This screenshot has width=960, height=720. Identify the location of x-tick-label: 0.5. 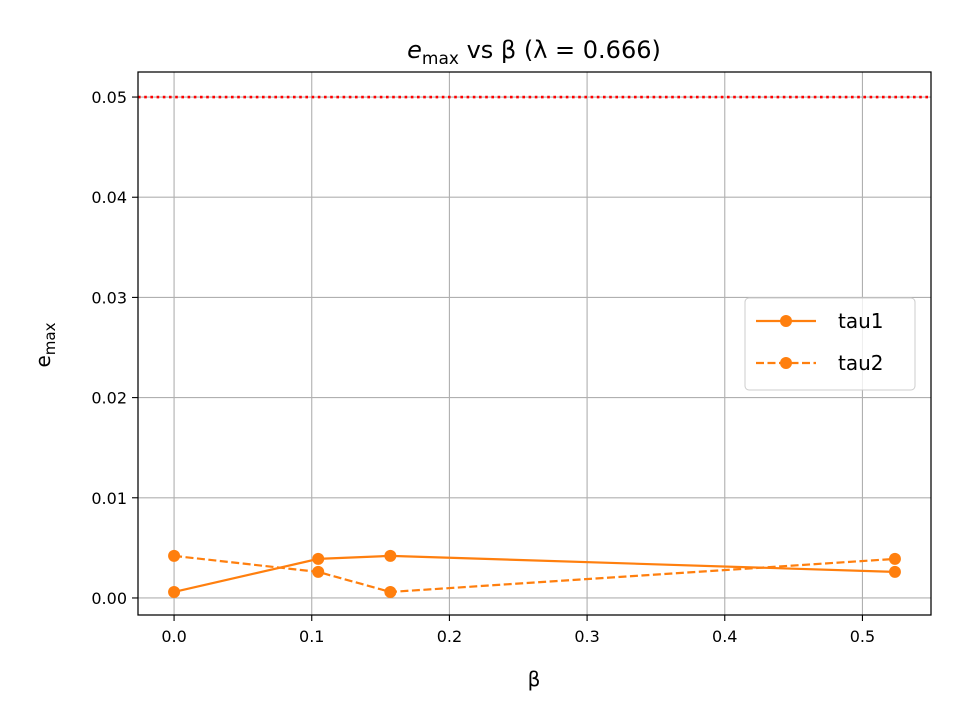
(862, 636).